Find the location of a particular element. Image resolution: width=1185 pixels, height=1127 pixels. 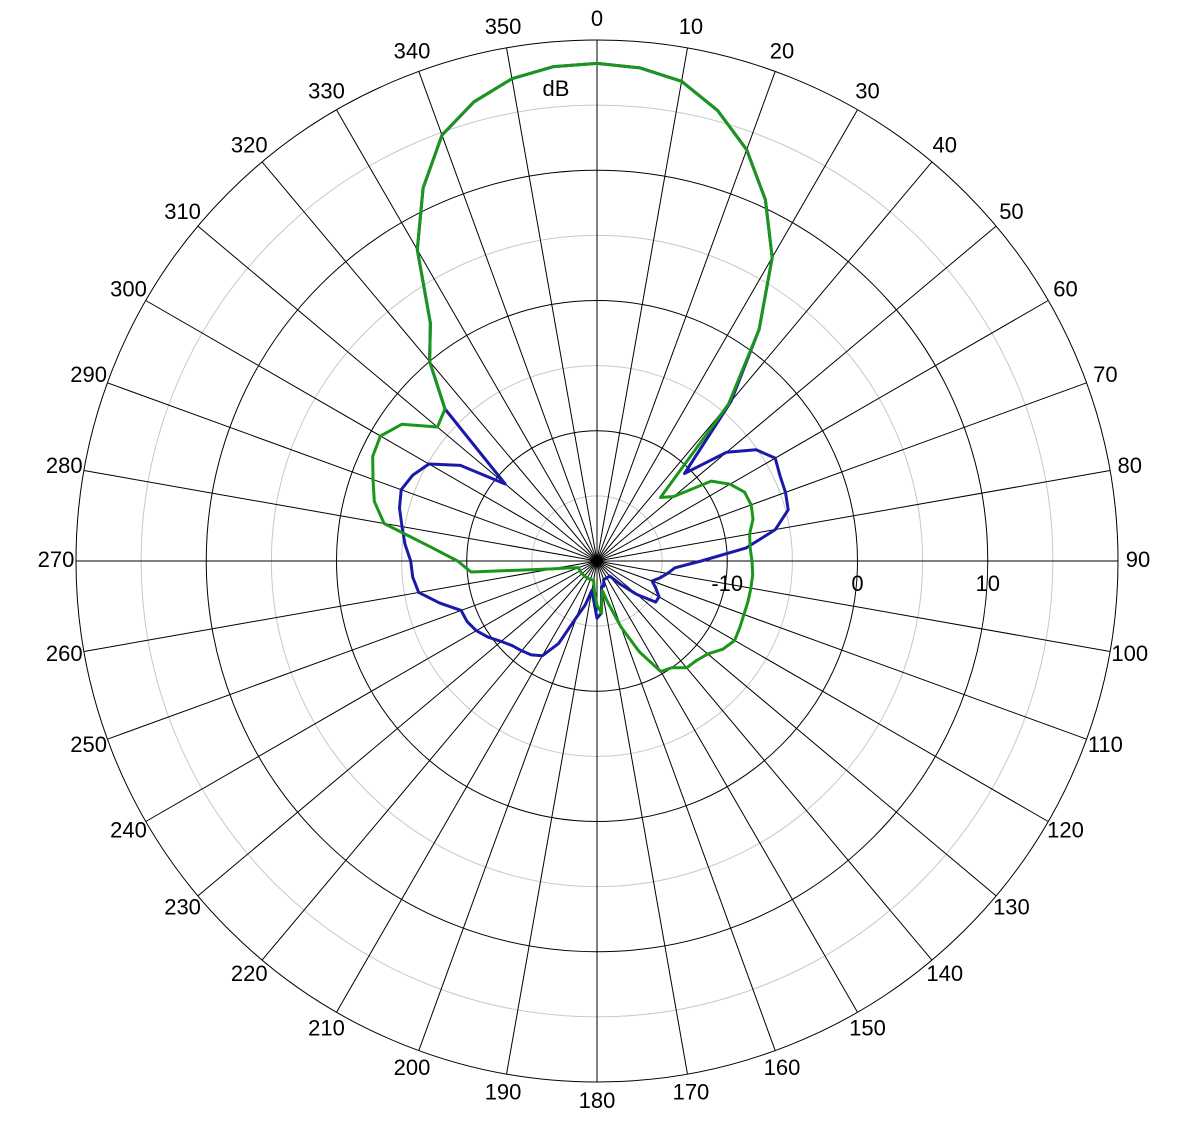

angle-tick-label: 210 is located at coordinates (326, 1027).